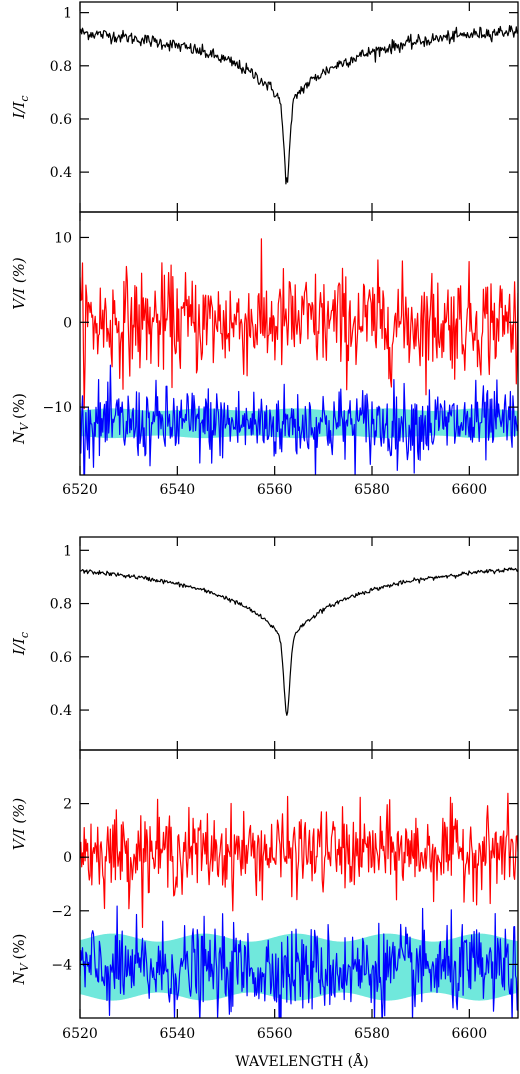  I want to click on y-tick-label: −10, so click(57, 408).